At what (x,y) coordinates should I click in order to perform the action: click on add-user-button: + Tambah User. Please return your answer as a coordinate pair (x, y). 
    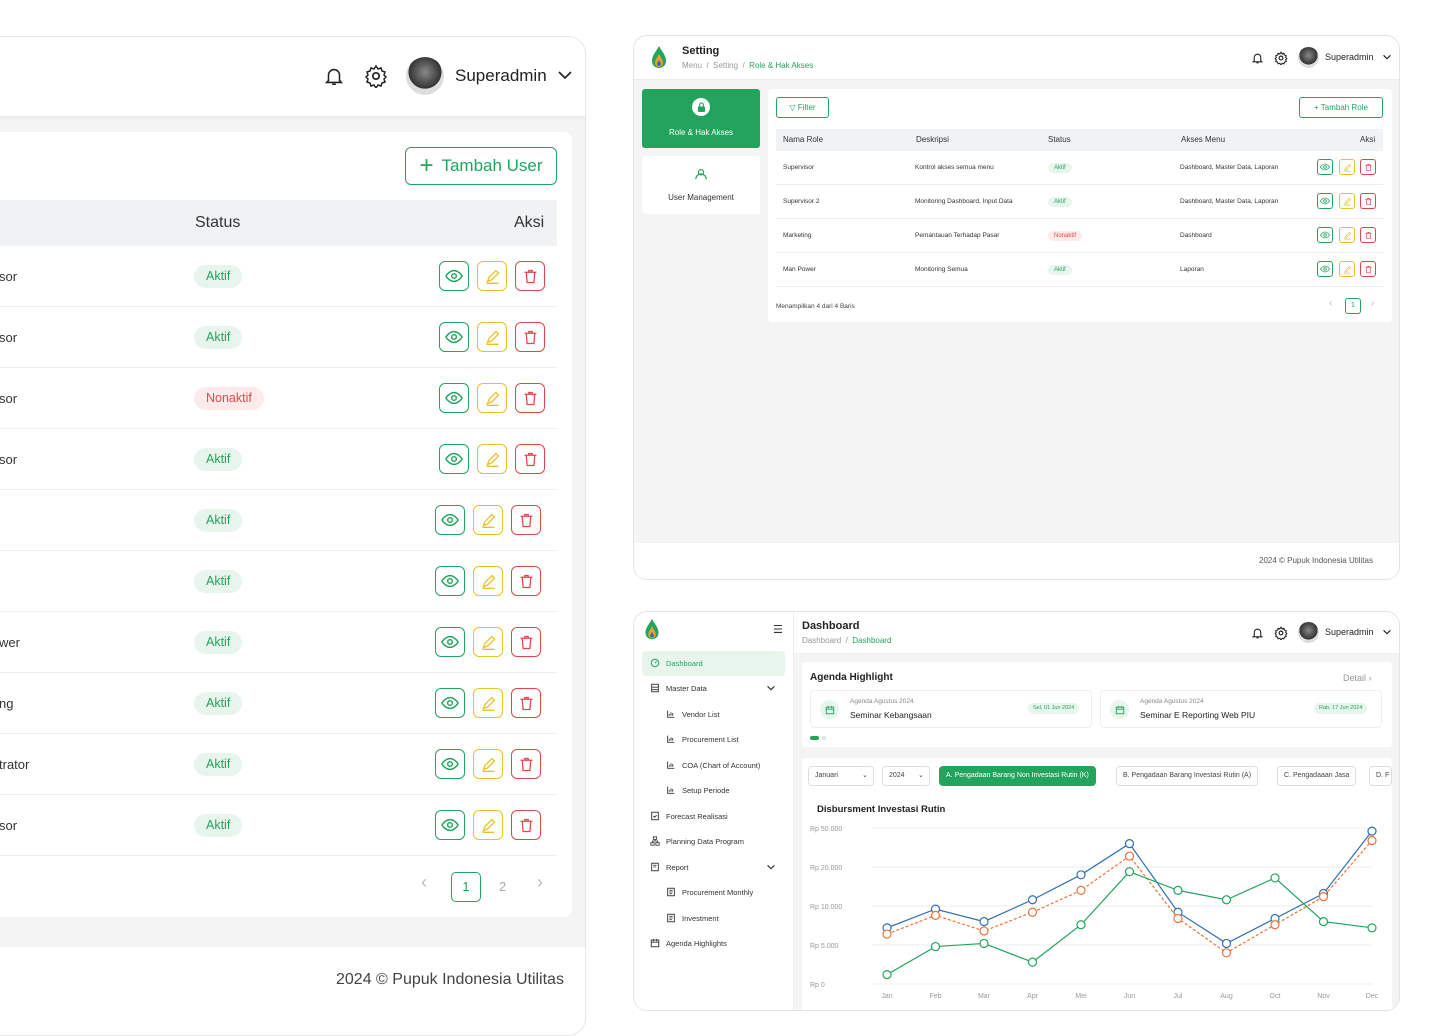
    Looking at the image, I should click on (481, 166).